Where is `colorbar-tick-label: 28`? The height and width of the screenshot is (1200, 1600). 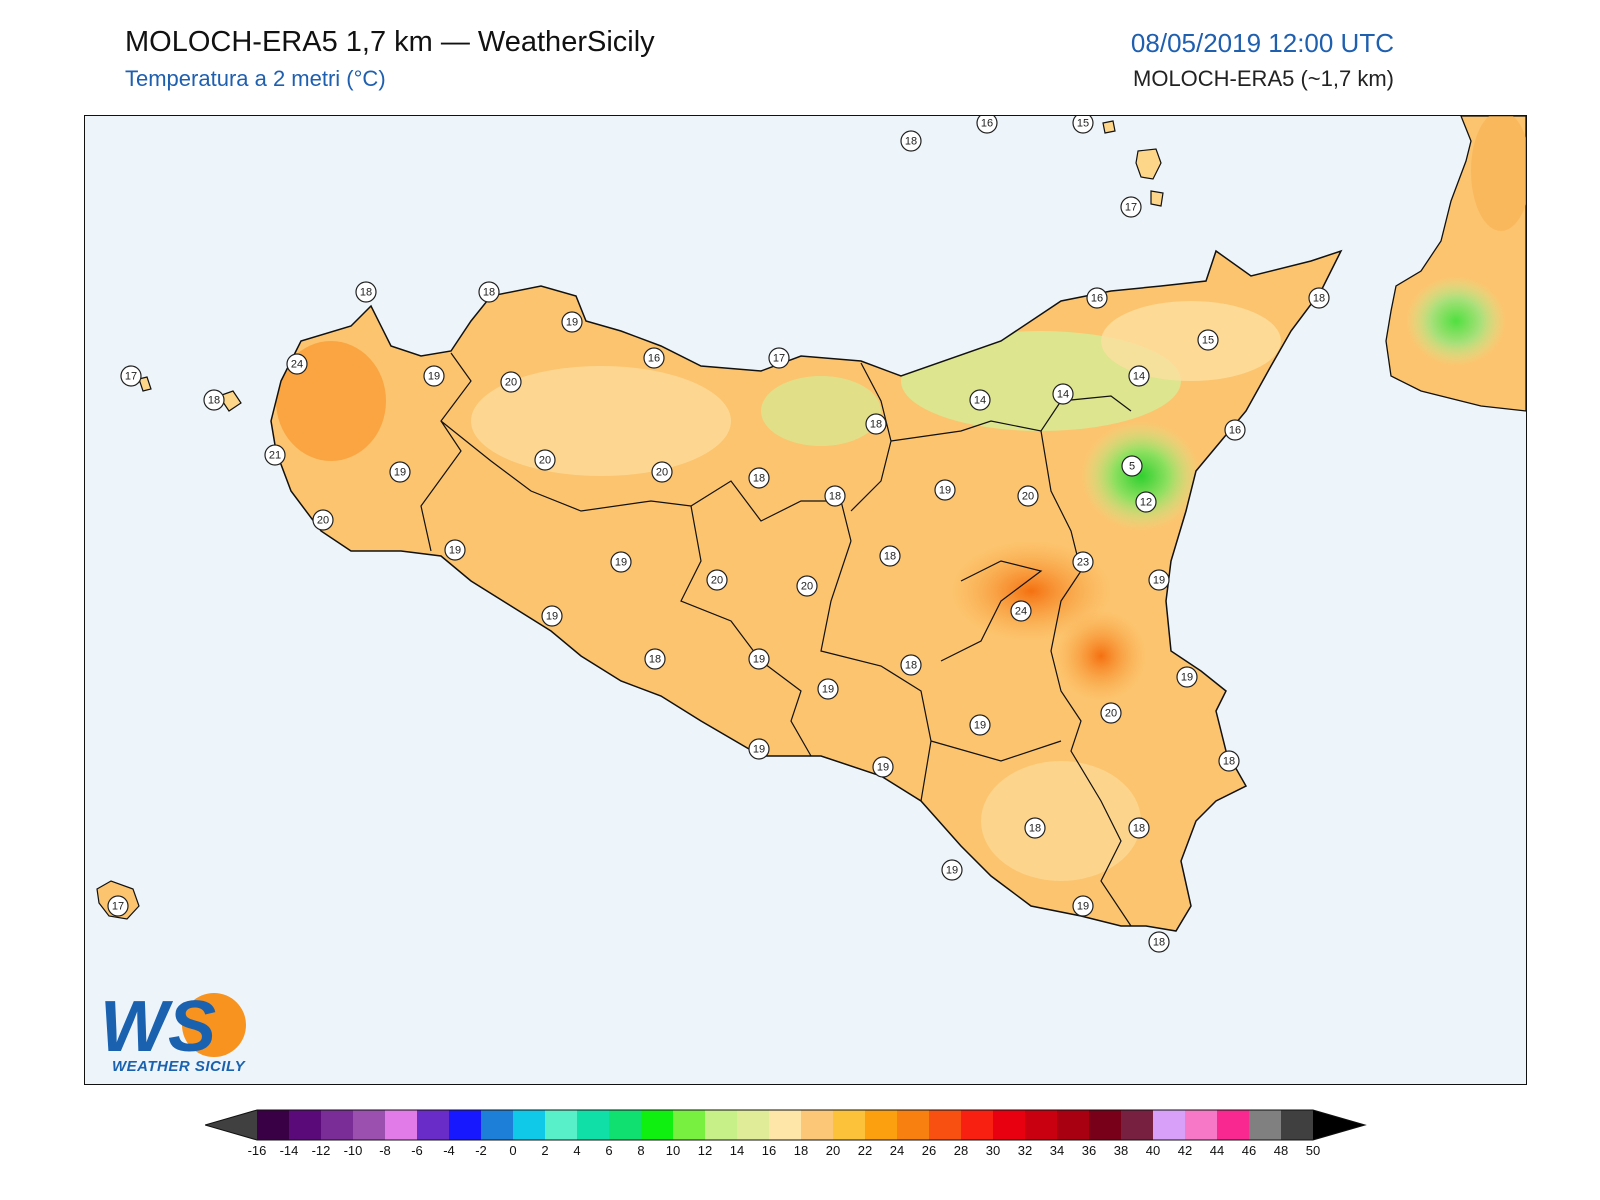
colorbar-tick-label: 28 is located at coordinates (961, 1150).